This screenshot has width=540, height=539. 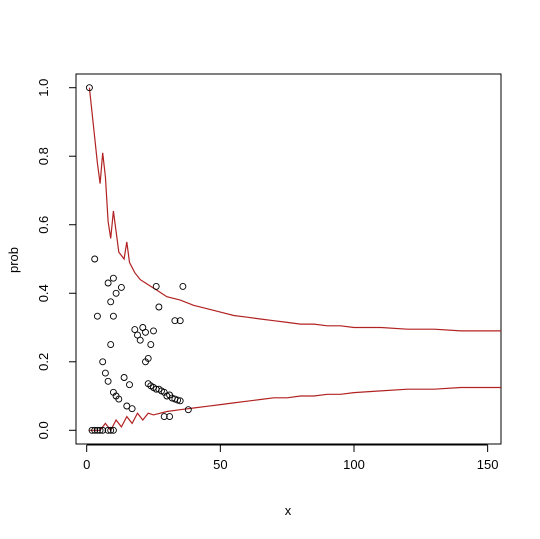 What do you see at coordinates (43, 430) in the screenshot?
I see `y-tick-label: 0.0` at bounding box center [43, 430].